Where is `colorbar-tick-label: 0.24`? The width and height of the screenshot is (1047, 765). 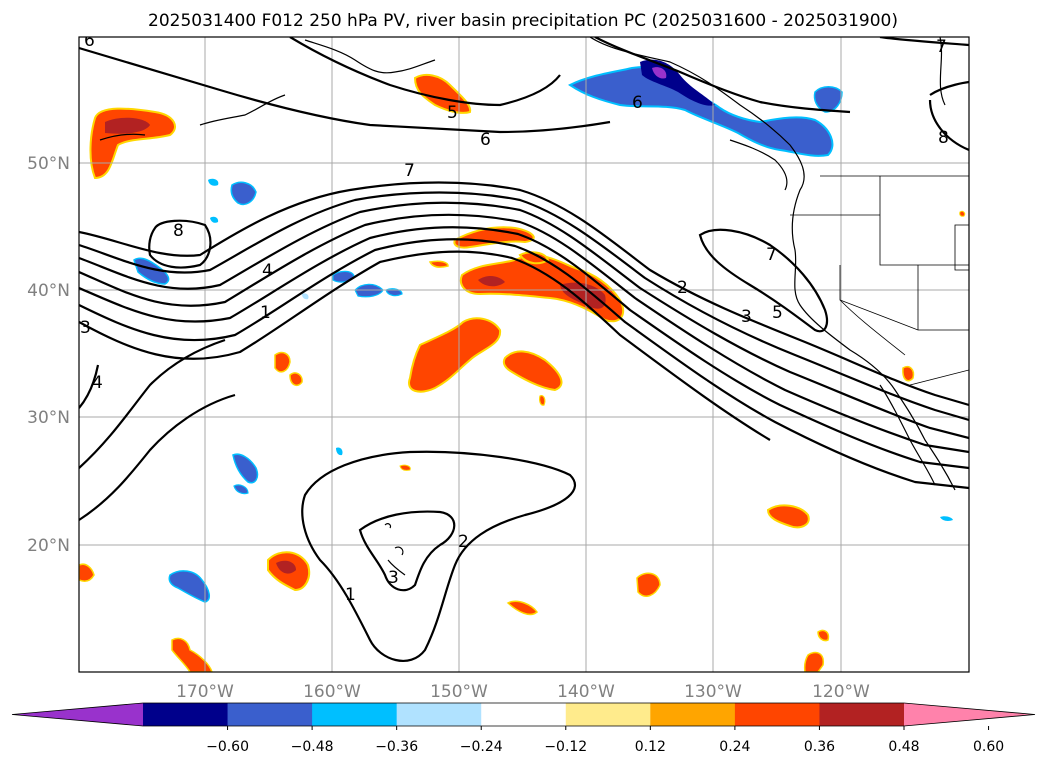 colorbar-tick-label: 0.24 is located at coordinates (734, 747).